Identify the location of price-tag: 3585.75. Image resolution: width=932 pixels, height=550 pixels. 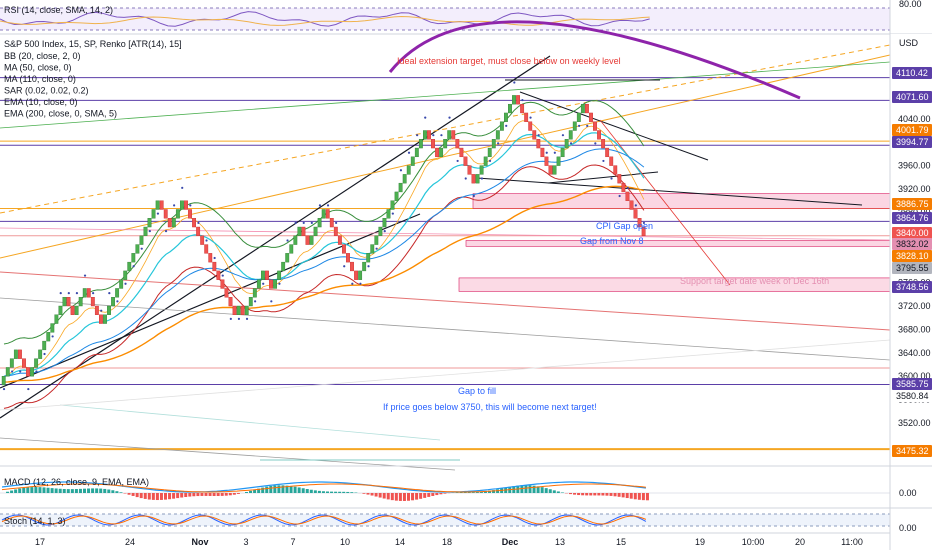
(912, 384).